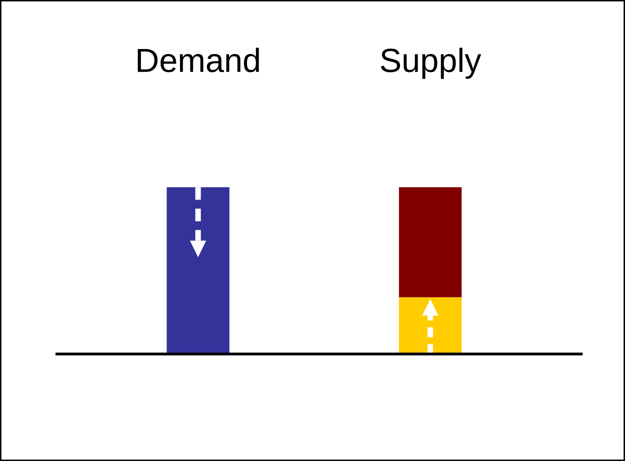 The image size is (625, 461). What do you see at coordinates (431, 63) in the screenshot?
I see `x-tick-label: Supply` at bounding box center [431, 63].